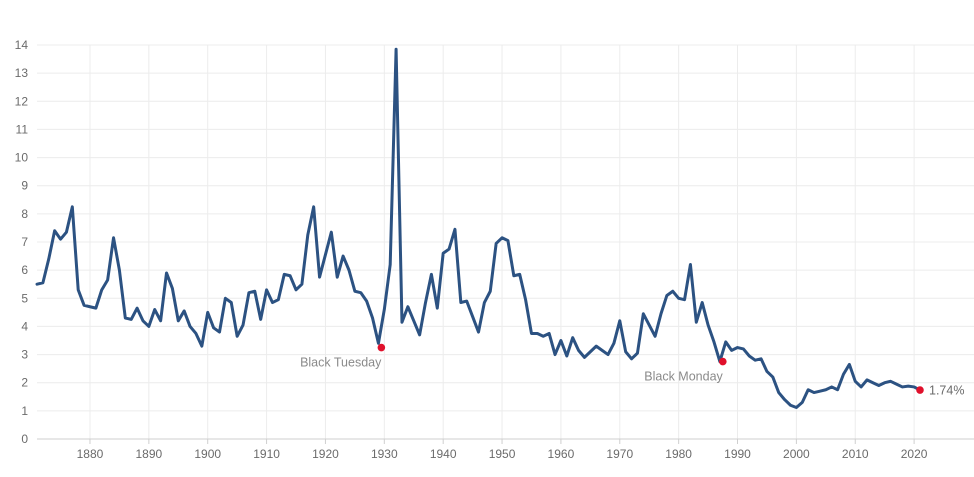 The height and width of the screenshot is (477, 974). Describe the element at coordinates (796, 454) in the screenshot. I see `x-tick-label: 2000` at that location.